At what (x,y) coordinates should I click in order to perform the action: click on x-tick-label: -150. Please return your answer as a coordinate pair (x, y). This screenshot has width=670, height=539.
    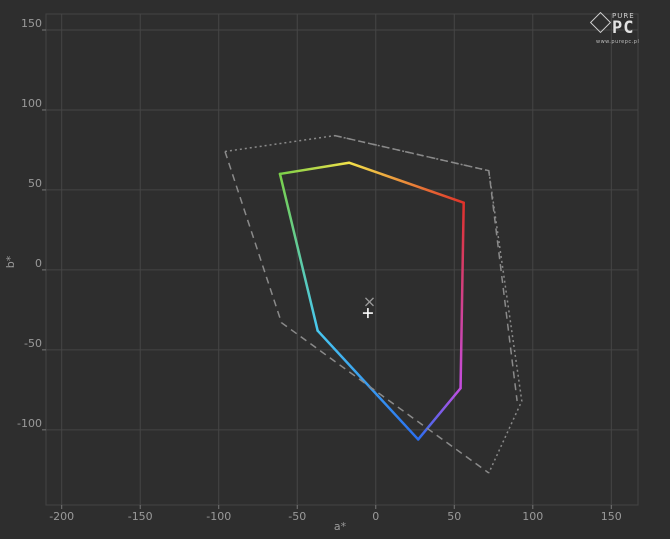
    Looking at the image, I should click on (140, 516).